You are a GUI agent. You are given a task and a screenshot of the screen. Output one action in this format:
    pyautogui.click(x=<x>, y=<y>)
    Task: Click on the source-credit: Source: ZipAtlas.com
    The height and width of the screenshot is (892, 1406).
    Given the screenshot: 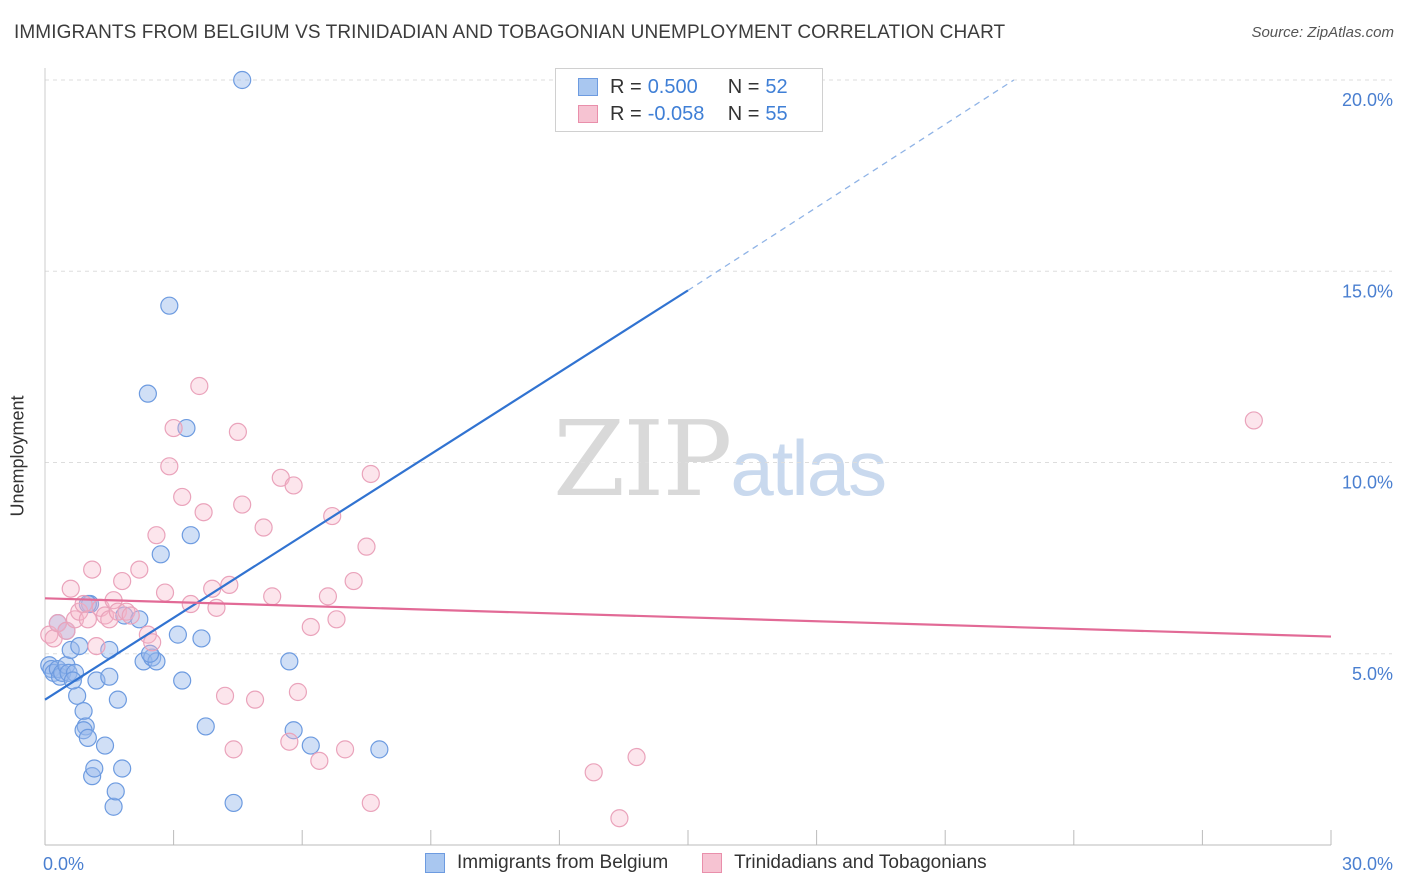 What is the action you would take?
    pyautogui.click(x=1322, y=32)
    